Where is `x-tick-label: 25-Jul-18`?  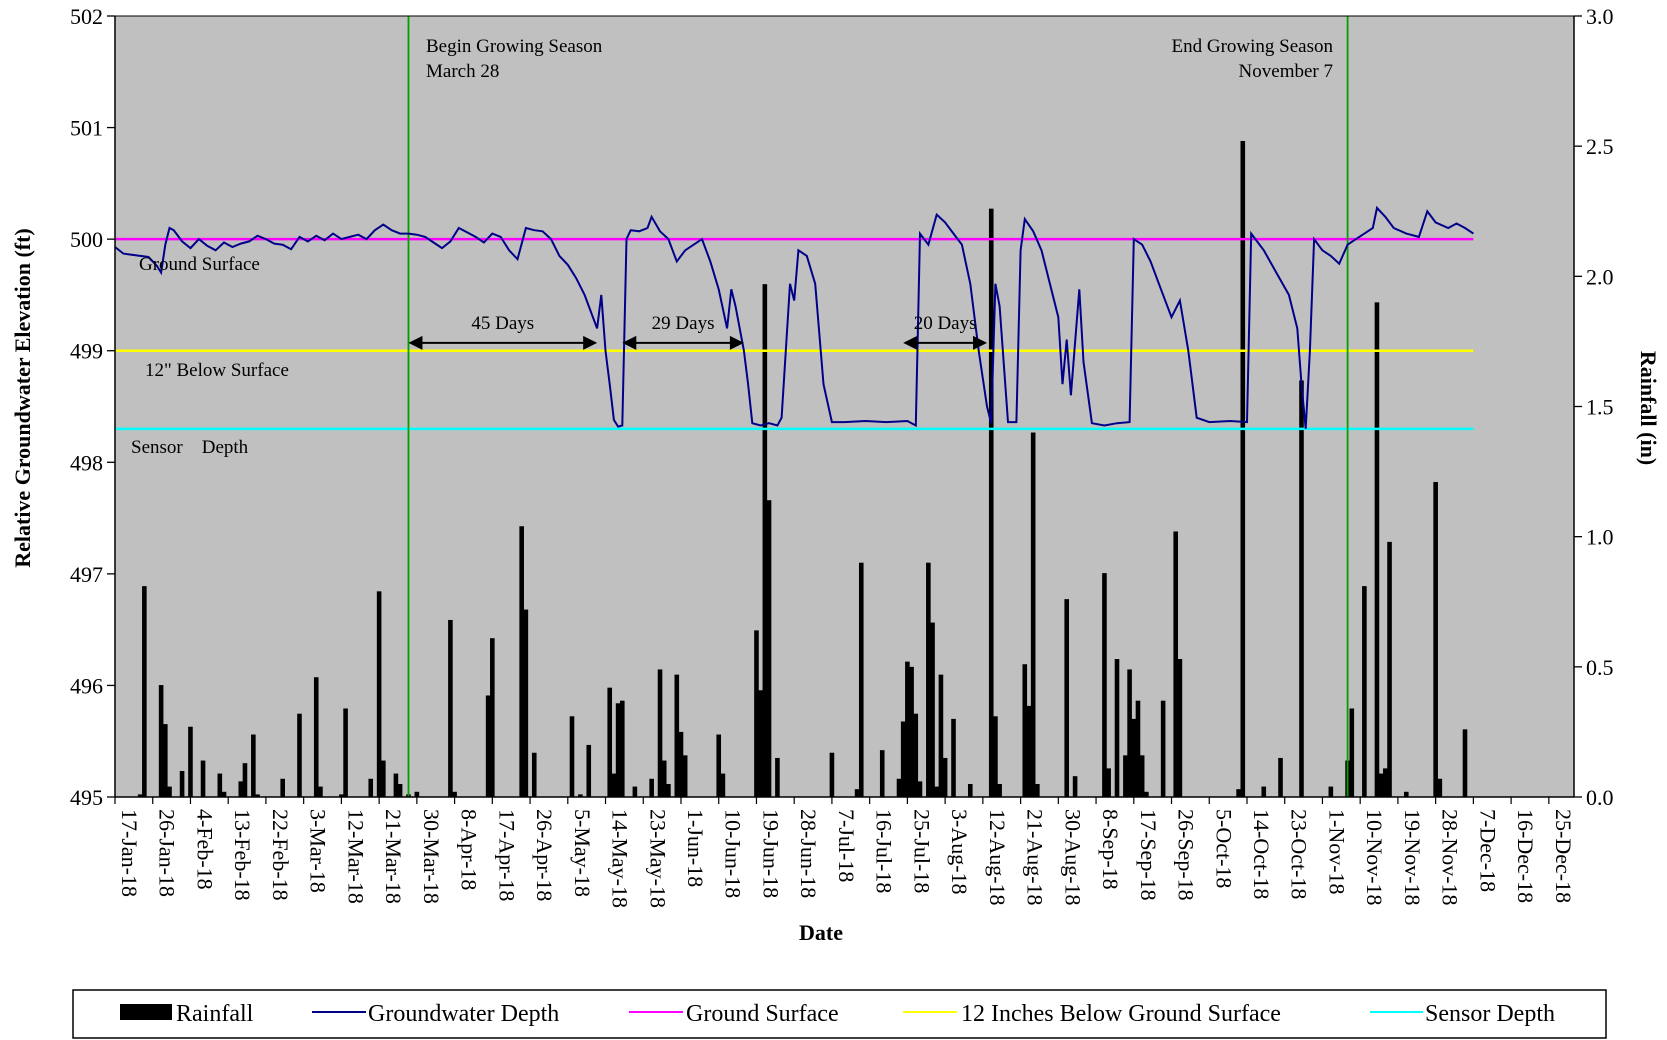 x-tick-label: 25-Jul-18 is located at coordinates (921, 851).